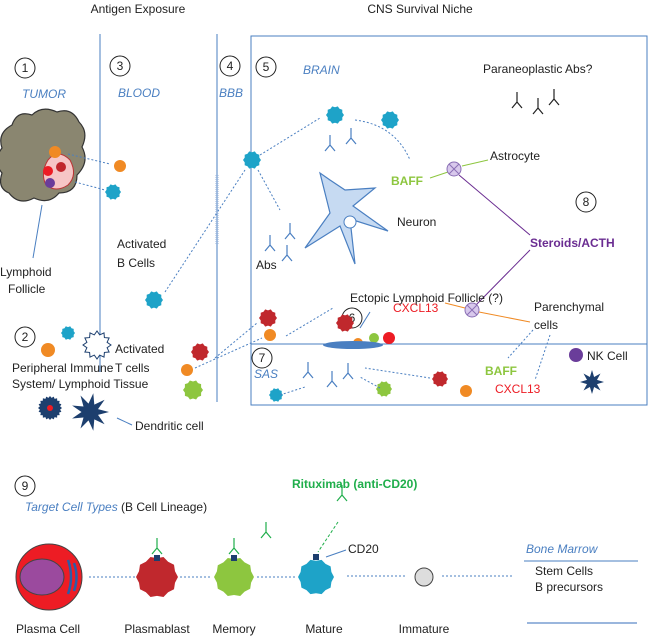  I want to click on antigen-outline-icon, so click(97, 345).